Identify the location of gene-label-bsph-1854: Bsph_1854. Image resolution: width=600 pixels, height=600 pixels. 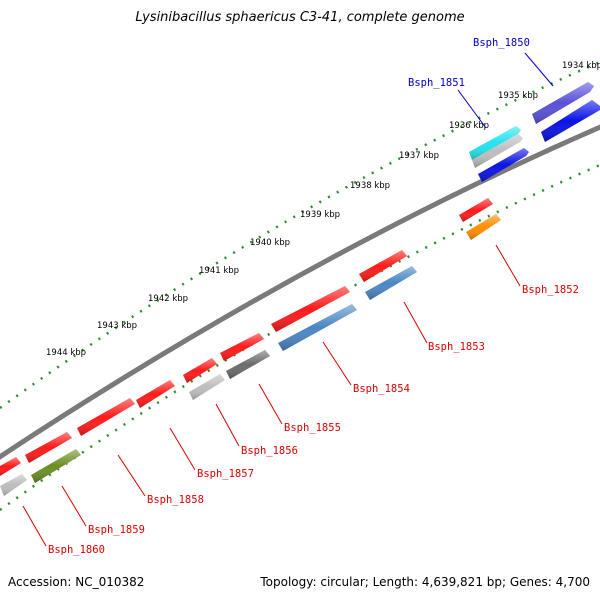
(381, 389).